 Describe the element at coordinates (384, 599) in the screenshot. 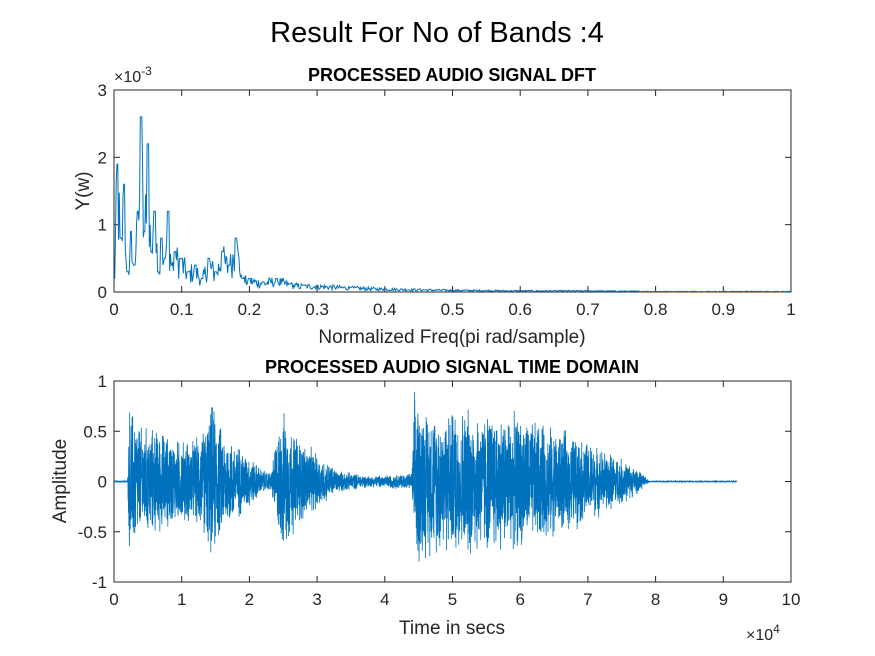

I see `time-xtick-label: 4` at that location.